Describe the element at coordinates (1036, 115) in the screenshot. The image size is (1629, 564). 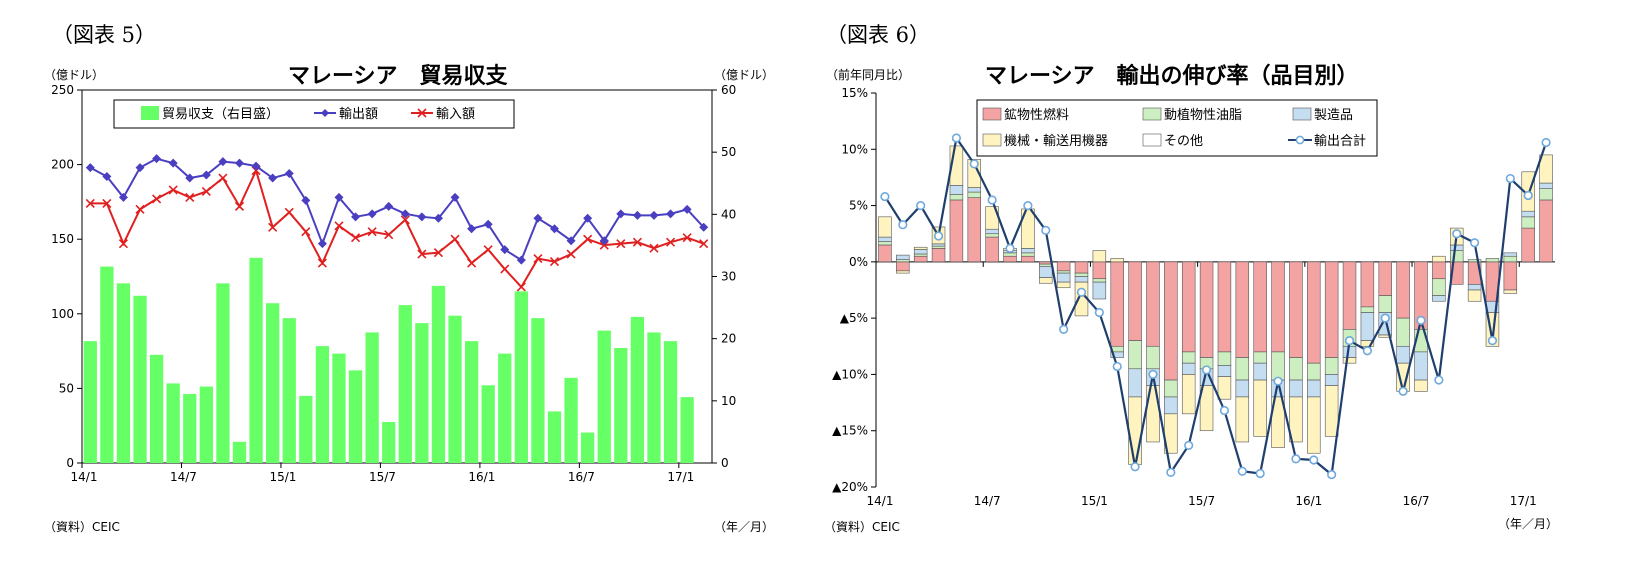
I see `fig6-legend-fuel: 鉱物性燃料` at that location.